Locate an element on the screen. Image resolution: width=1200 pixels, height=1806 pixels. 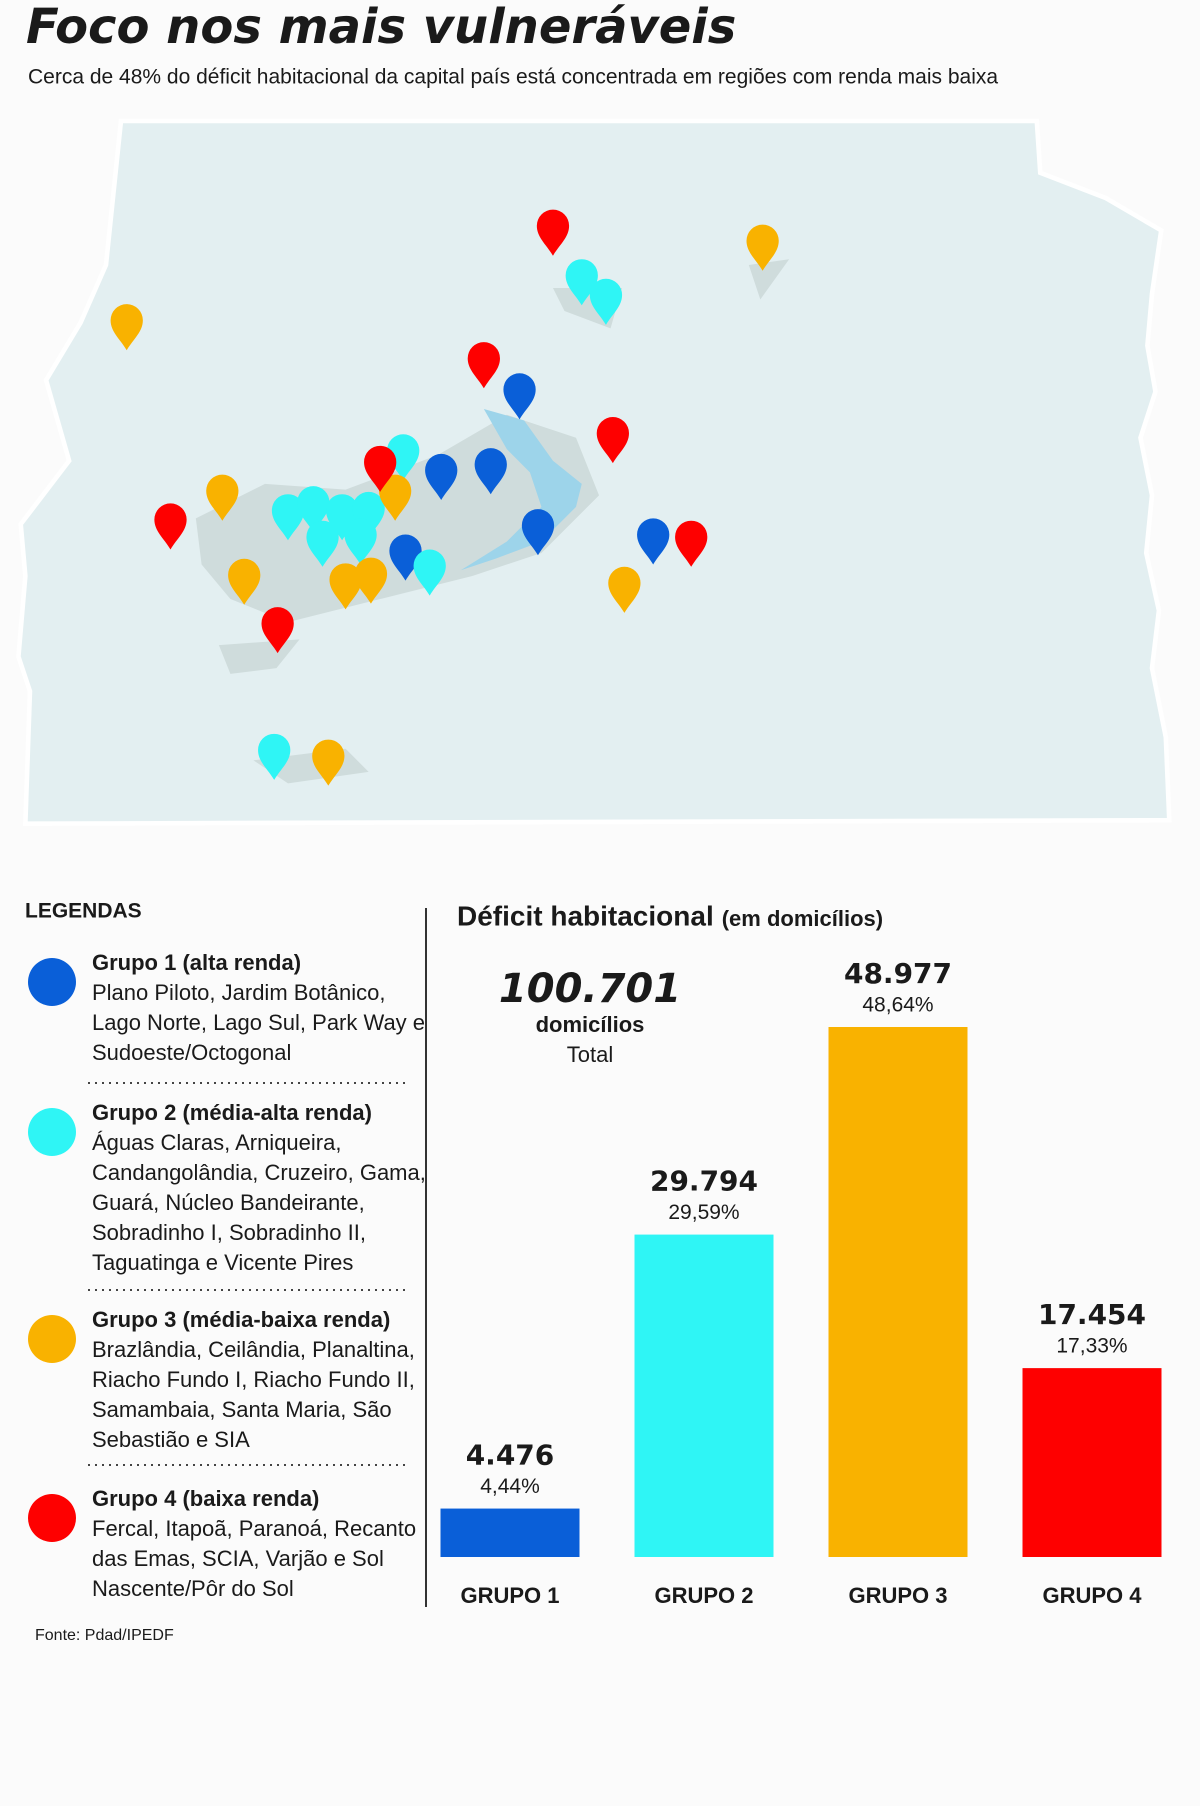
source: Fonte: Pdad/IPEDF is located at coordinates (104, 1635).